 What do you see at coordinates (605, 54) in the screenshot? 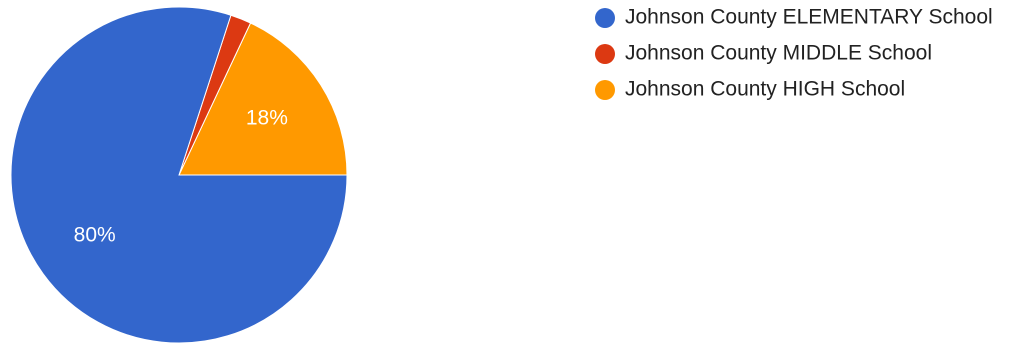
I see `legend-marker-middle` at bounding box center [605, 54].